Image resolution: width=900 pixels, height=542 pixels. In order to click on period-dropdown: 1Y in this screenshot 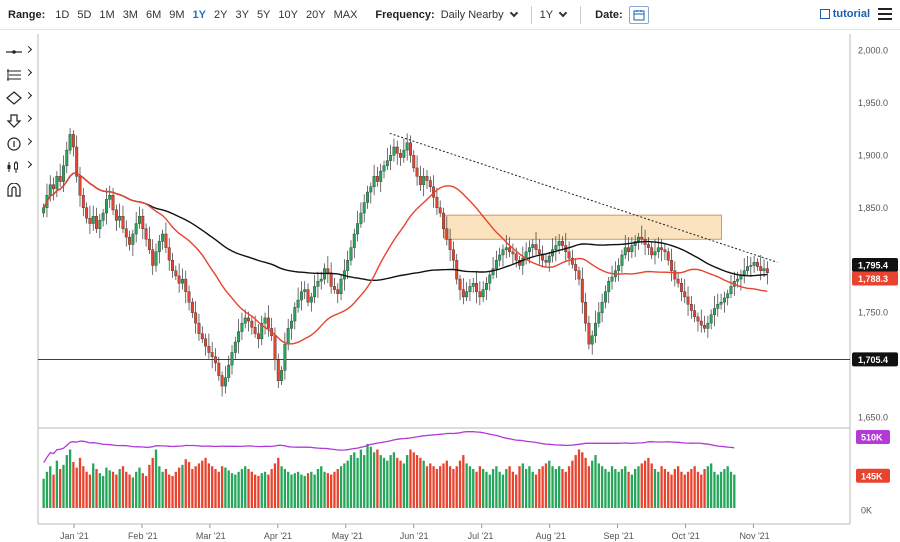, I will do `click(554, 15)`.